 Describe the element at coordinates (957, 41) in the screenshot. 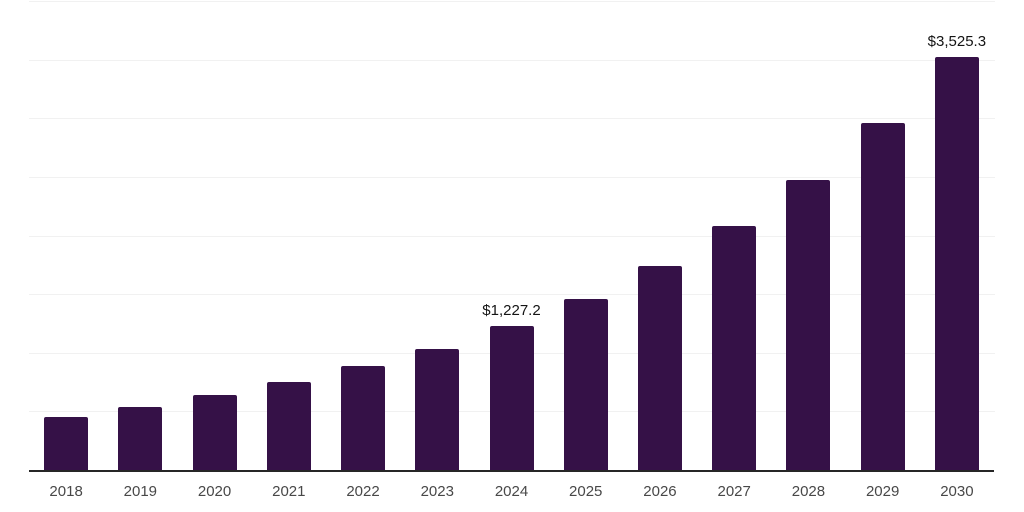

I see `data-label-2030: $3,525.3` at that location.